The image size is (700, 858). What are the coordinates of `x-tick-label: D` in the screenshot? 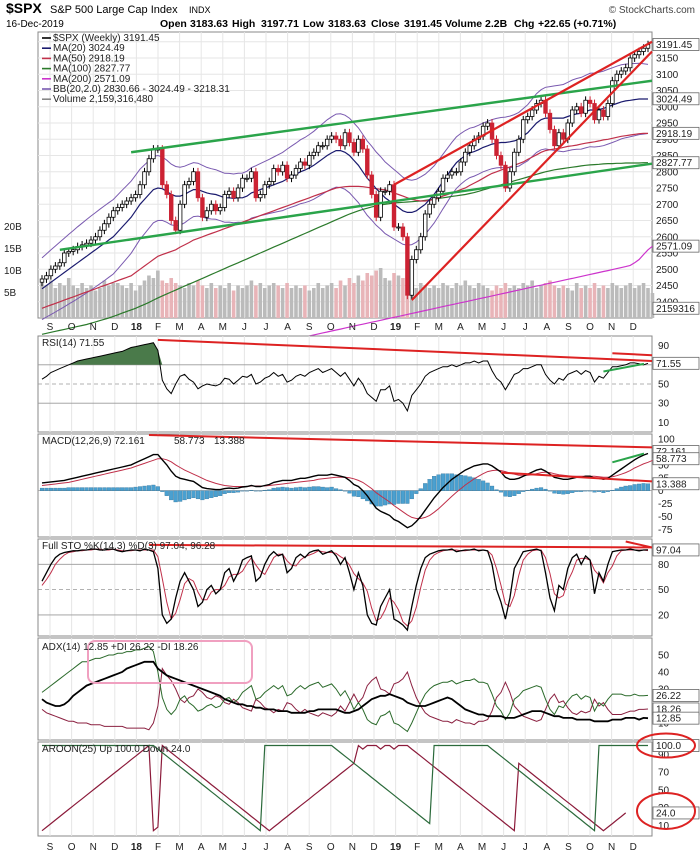 It's located at (373, 847).